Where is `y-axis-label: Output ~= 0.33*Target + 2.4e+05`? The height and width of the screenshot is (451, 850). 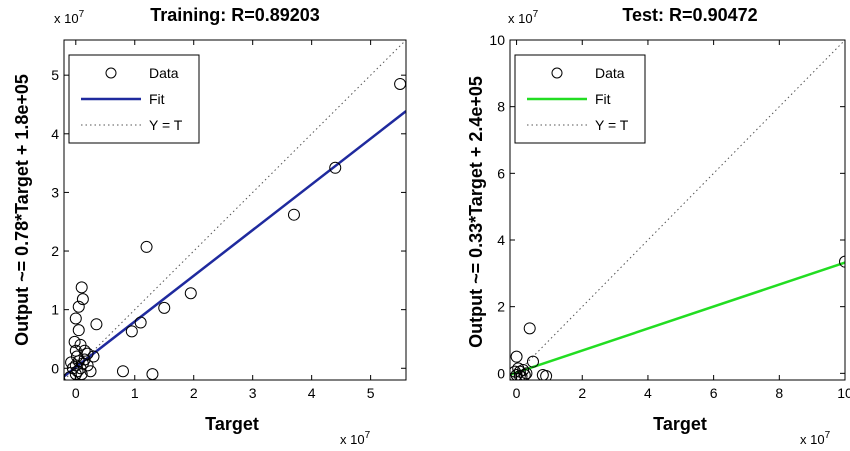
y-axis-label: Output ~= 0.33*Target + 2.4e+05 is located at coordinates (476, 212).